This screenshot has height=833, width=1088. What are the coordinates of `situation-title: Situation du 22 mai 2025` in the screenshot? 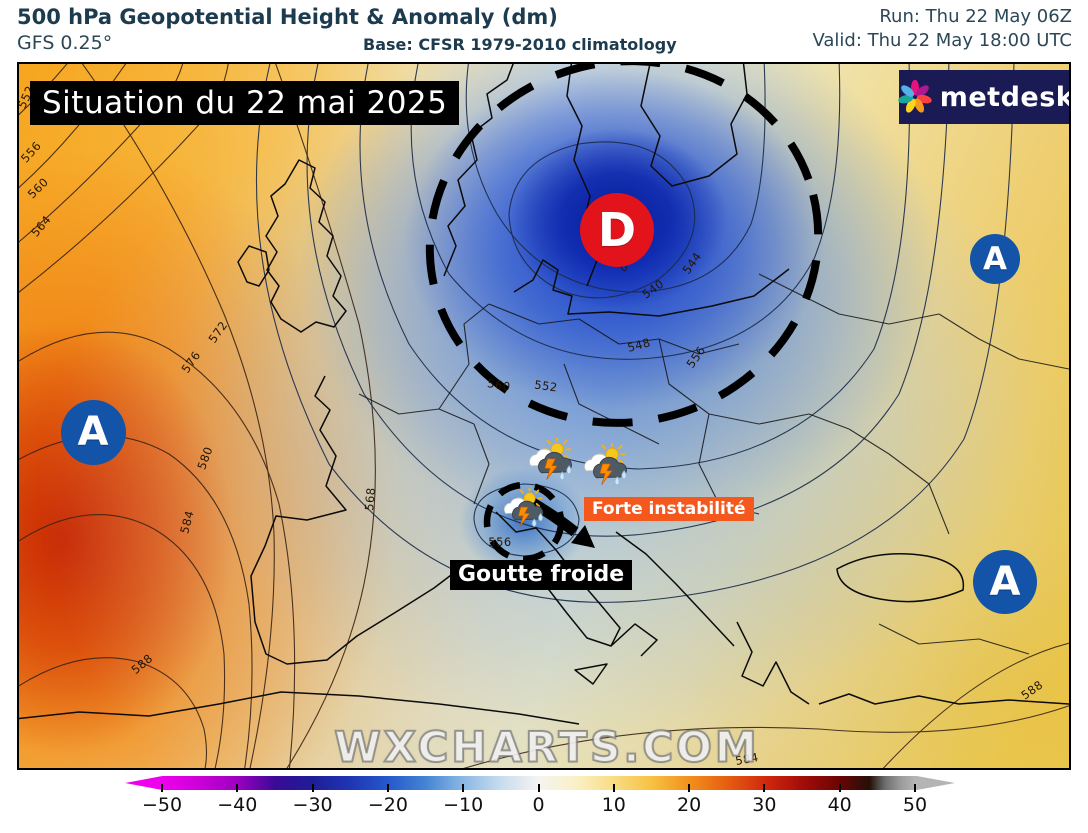 It's located at (245, 103).